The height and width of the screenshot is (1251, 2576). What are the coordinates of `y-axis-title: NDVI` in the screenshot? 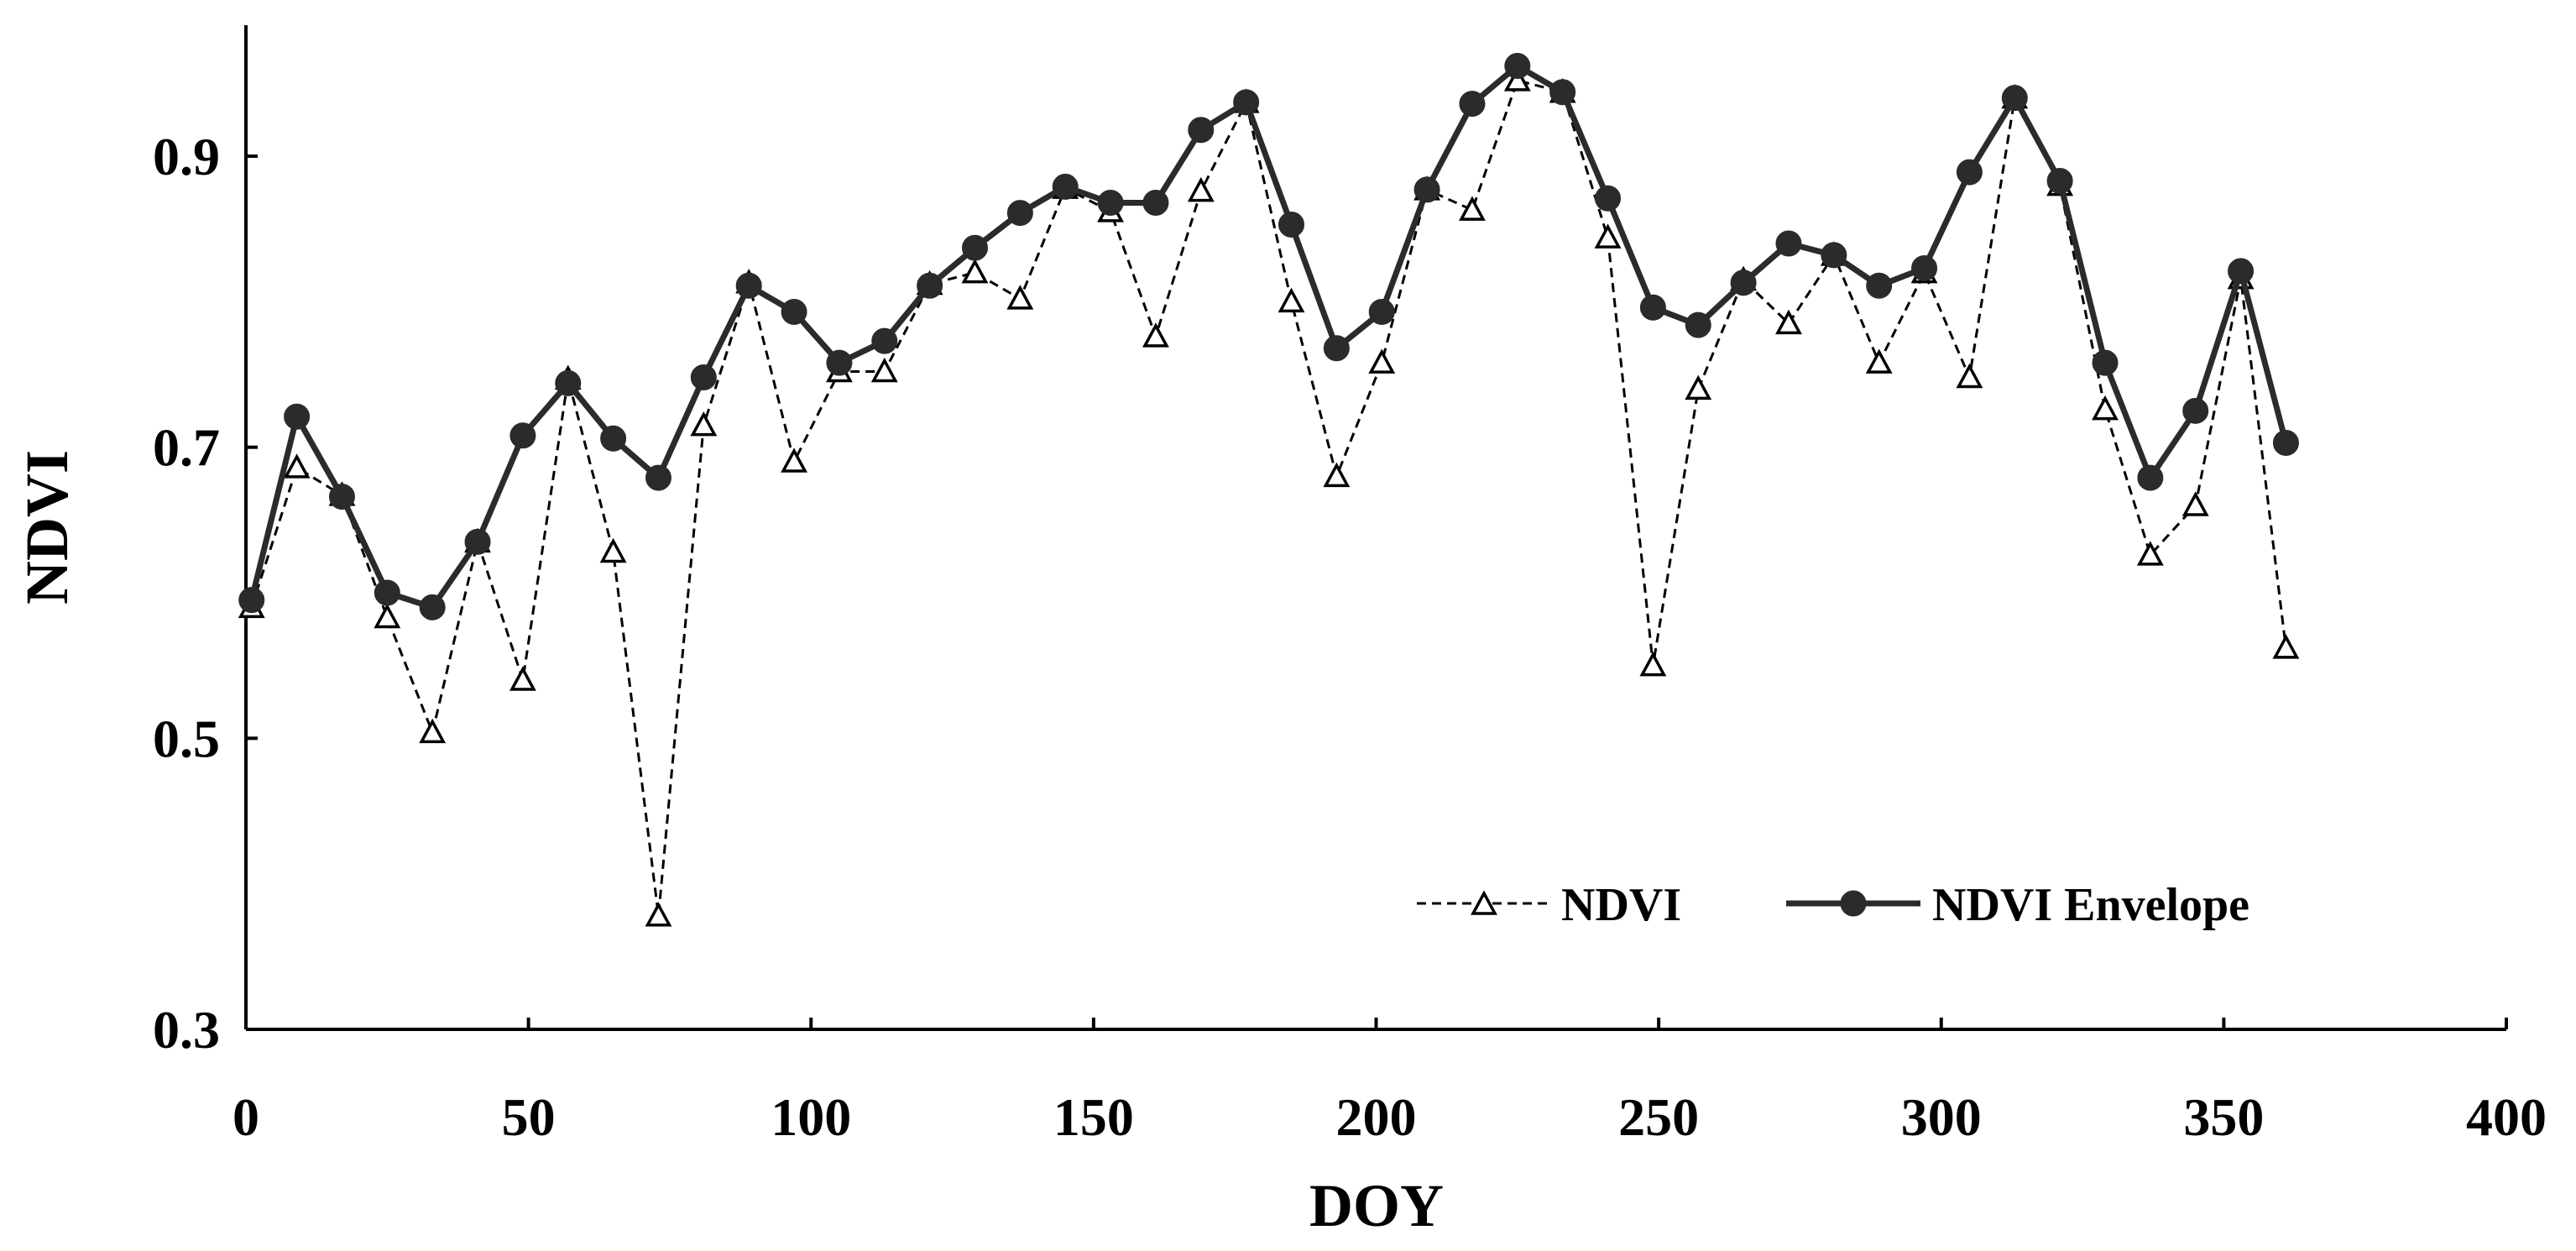 It's located at (47, 527).